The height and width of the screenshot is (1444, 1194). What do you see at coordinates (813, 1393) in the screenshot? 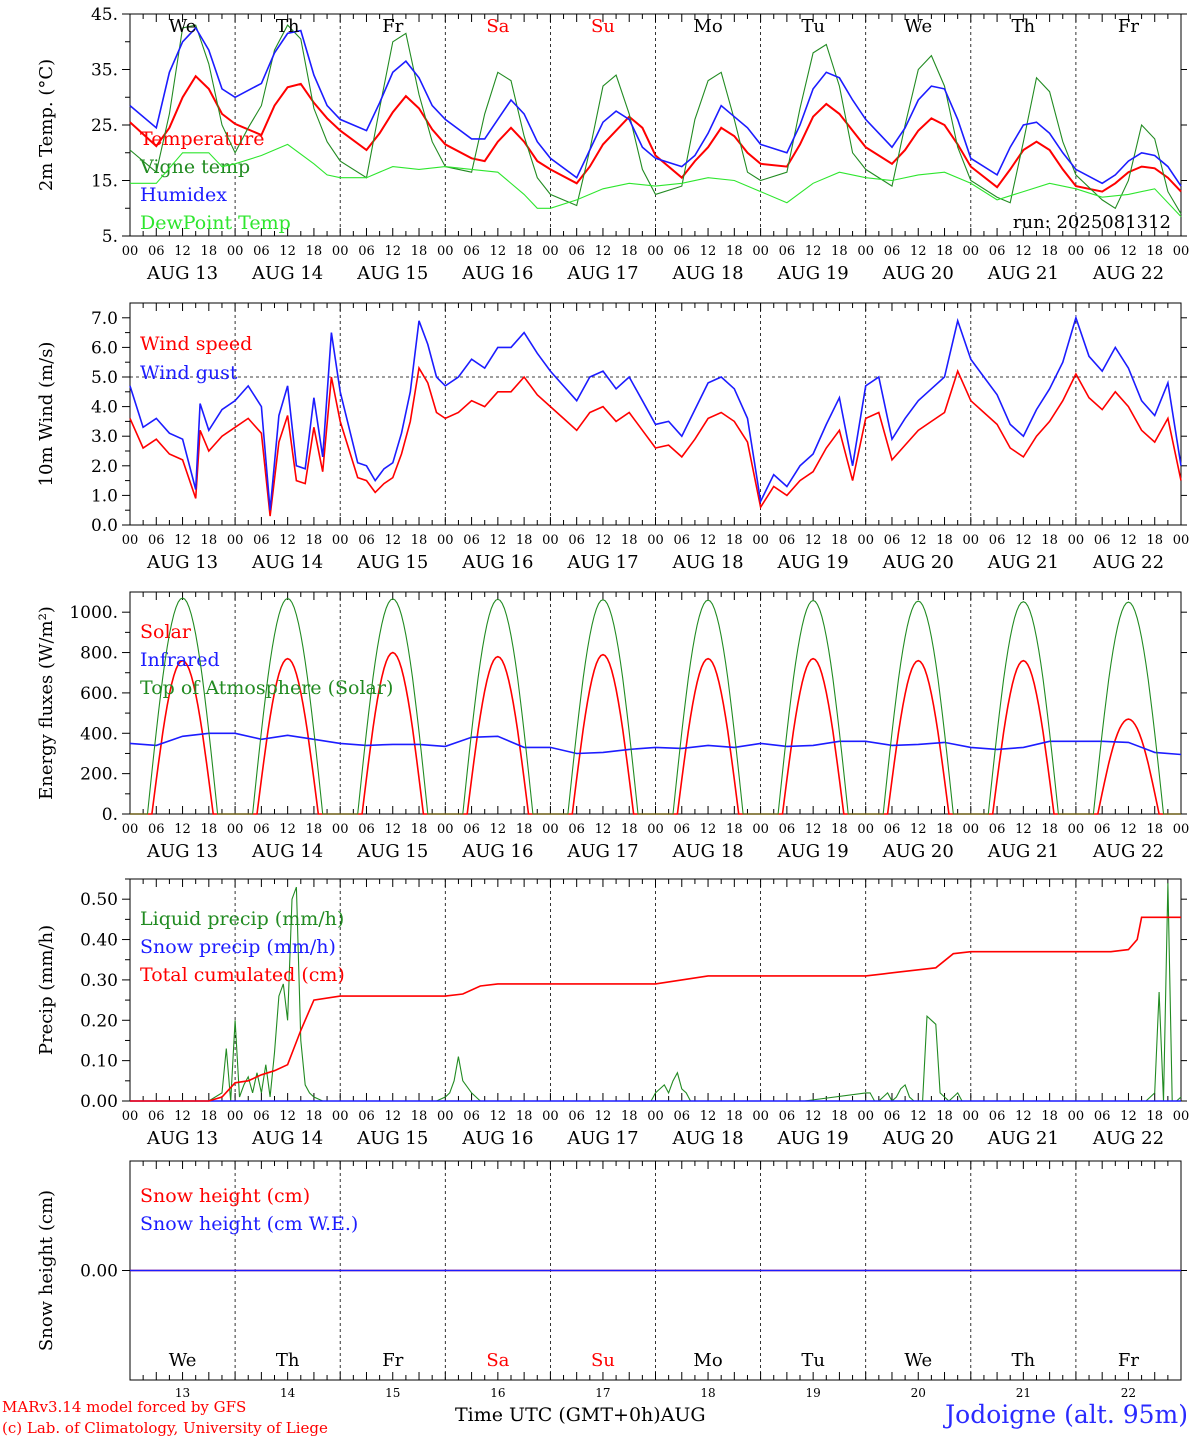
I see `day-number-label: 19` at bounding box center [813, 1393].